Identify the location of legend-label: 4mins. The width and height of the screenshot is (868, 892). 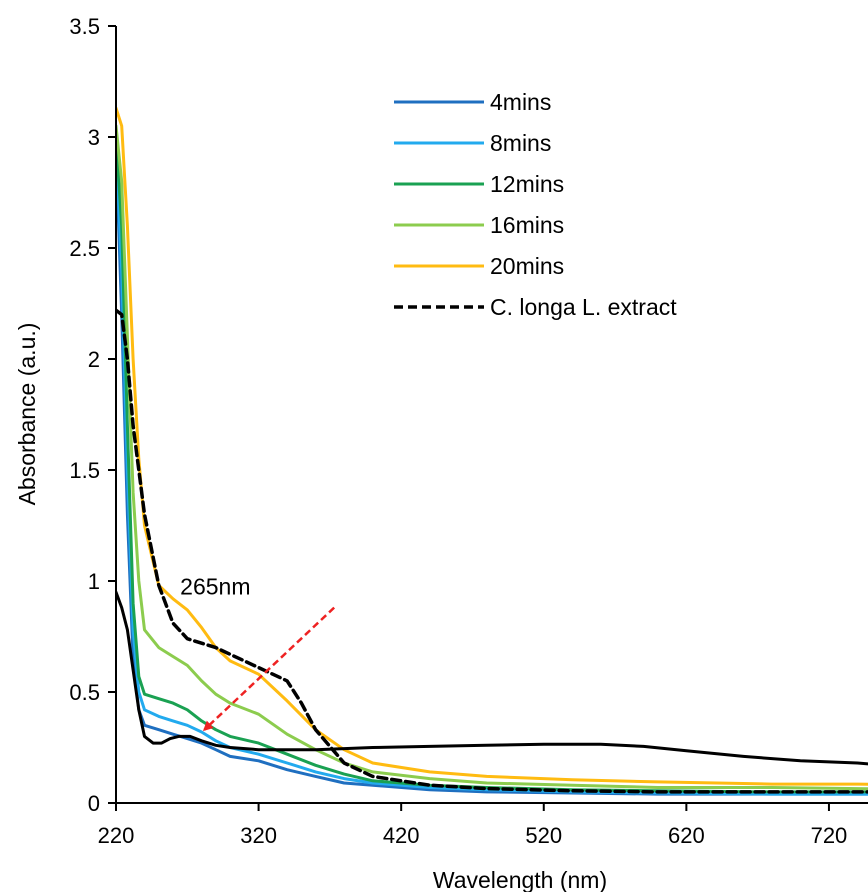
(520, 102).